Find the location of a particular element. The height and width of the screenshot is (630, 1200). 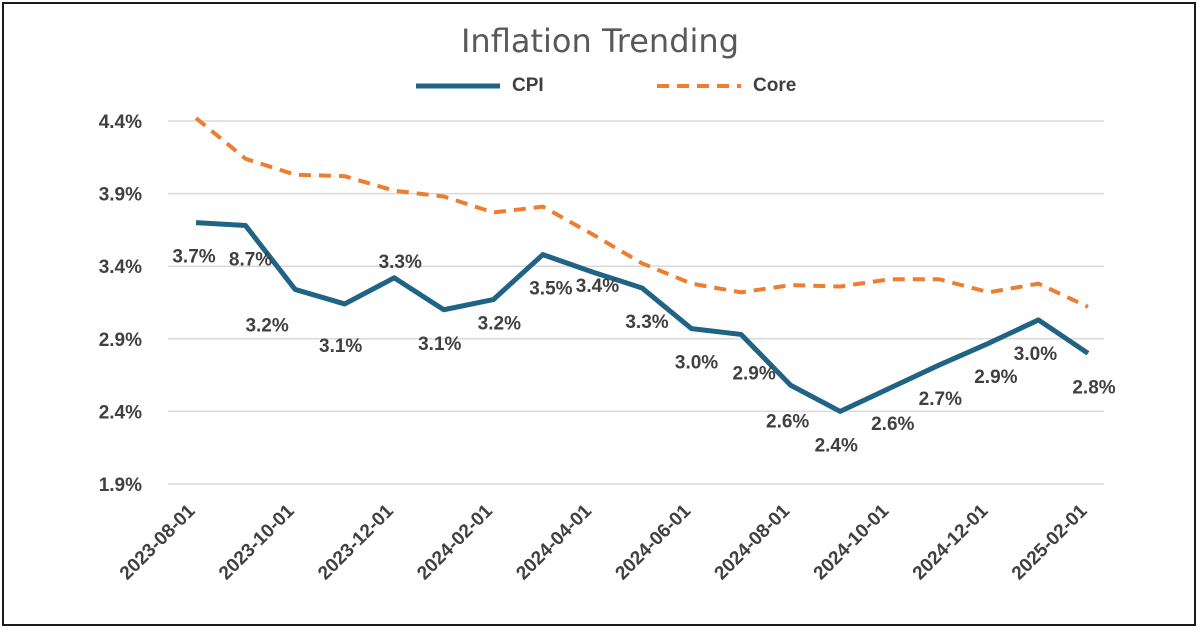

x-tick-label: 2024-04-01 is located at coordinates (554, 542).